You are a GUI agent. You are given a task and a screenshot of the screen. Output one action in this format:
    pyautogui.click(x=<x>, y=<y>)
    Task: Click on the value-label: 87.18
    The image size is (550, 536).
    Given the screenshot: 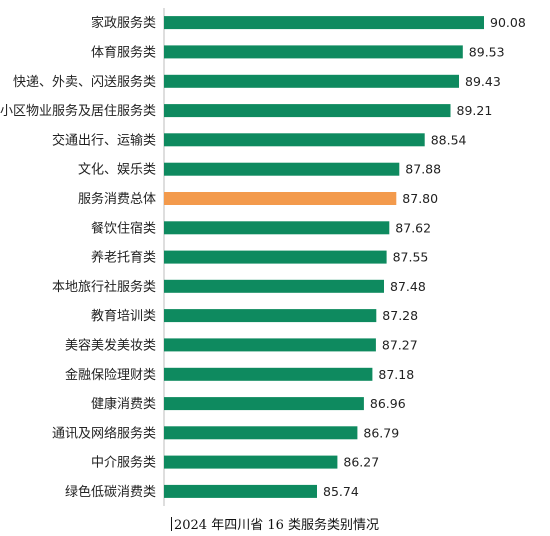 What is the action you would take?
    pyautogui.click(x=396, y=374)
    